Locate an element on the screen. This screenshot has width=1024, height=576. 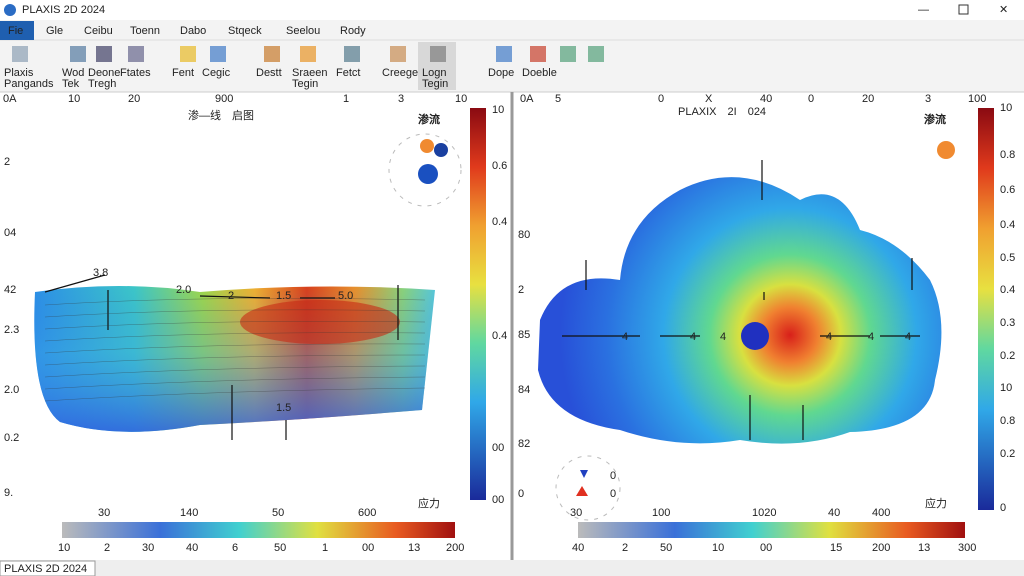
axis-label: 2 is located at coordinates (521, 290).